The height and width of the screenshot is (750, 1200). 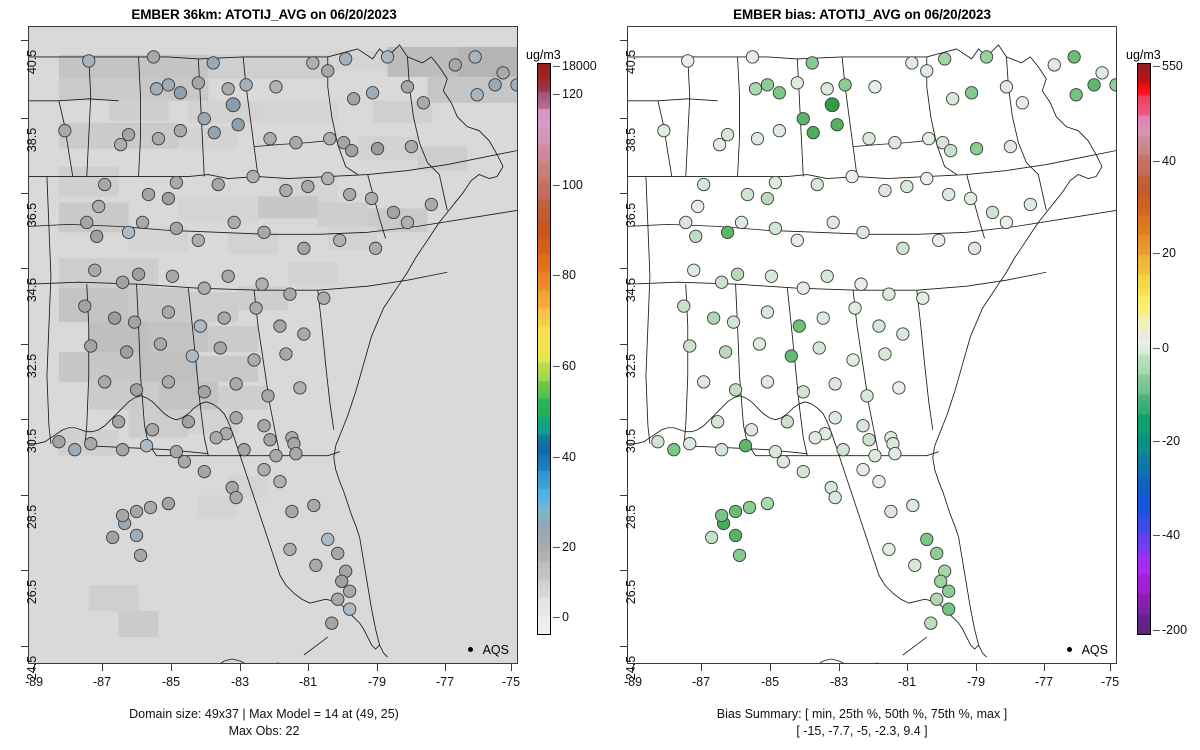 I want to click on aqs-legend-label-model: AQS, so click(x=495, y=650).